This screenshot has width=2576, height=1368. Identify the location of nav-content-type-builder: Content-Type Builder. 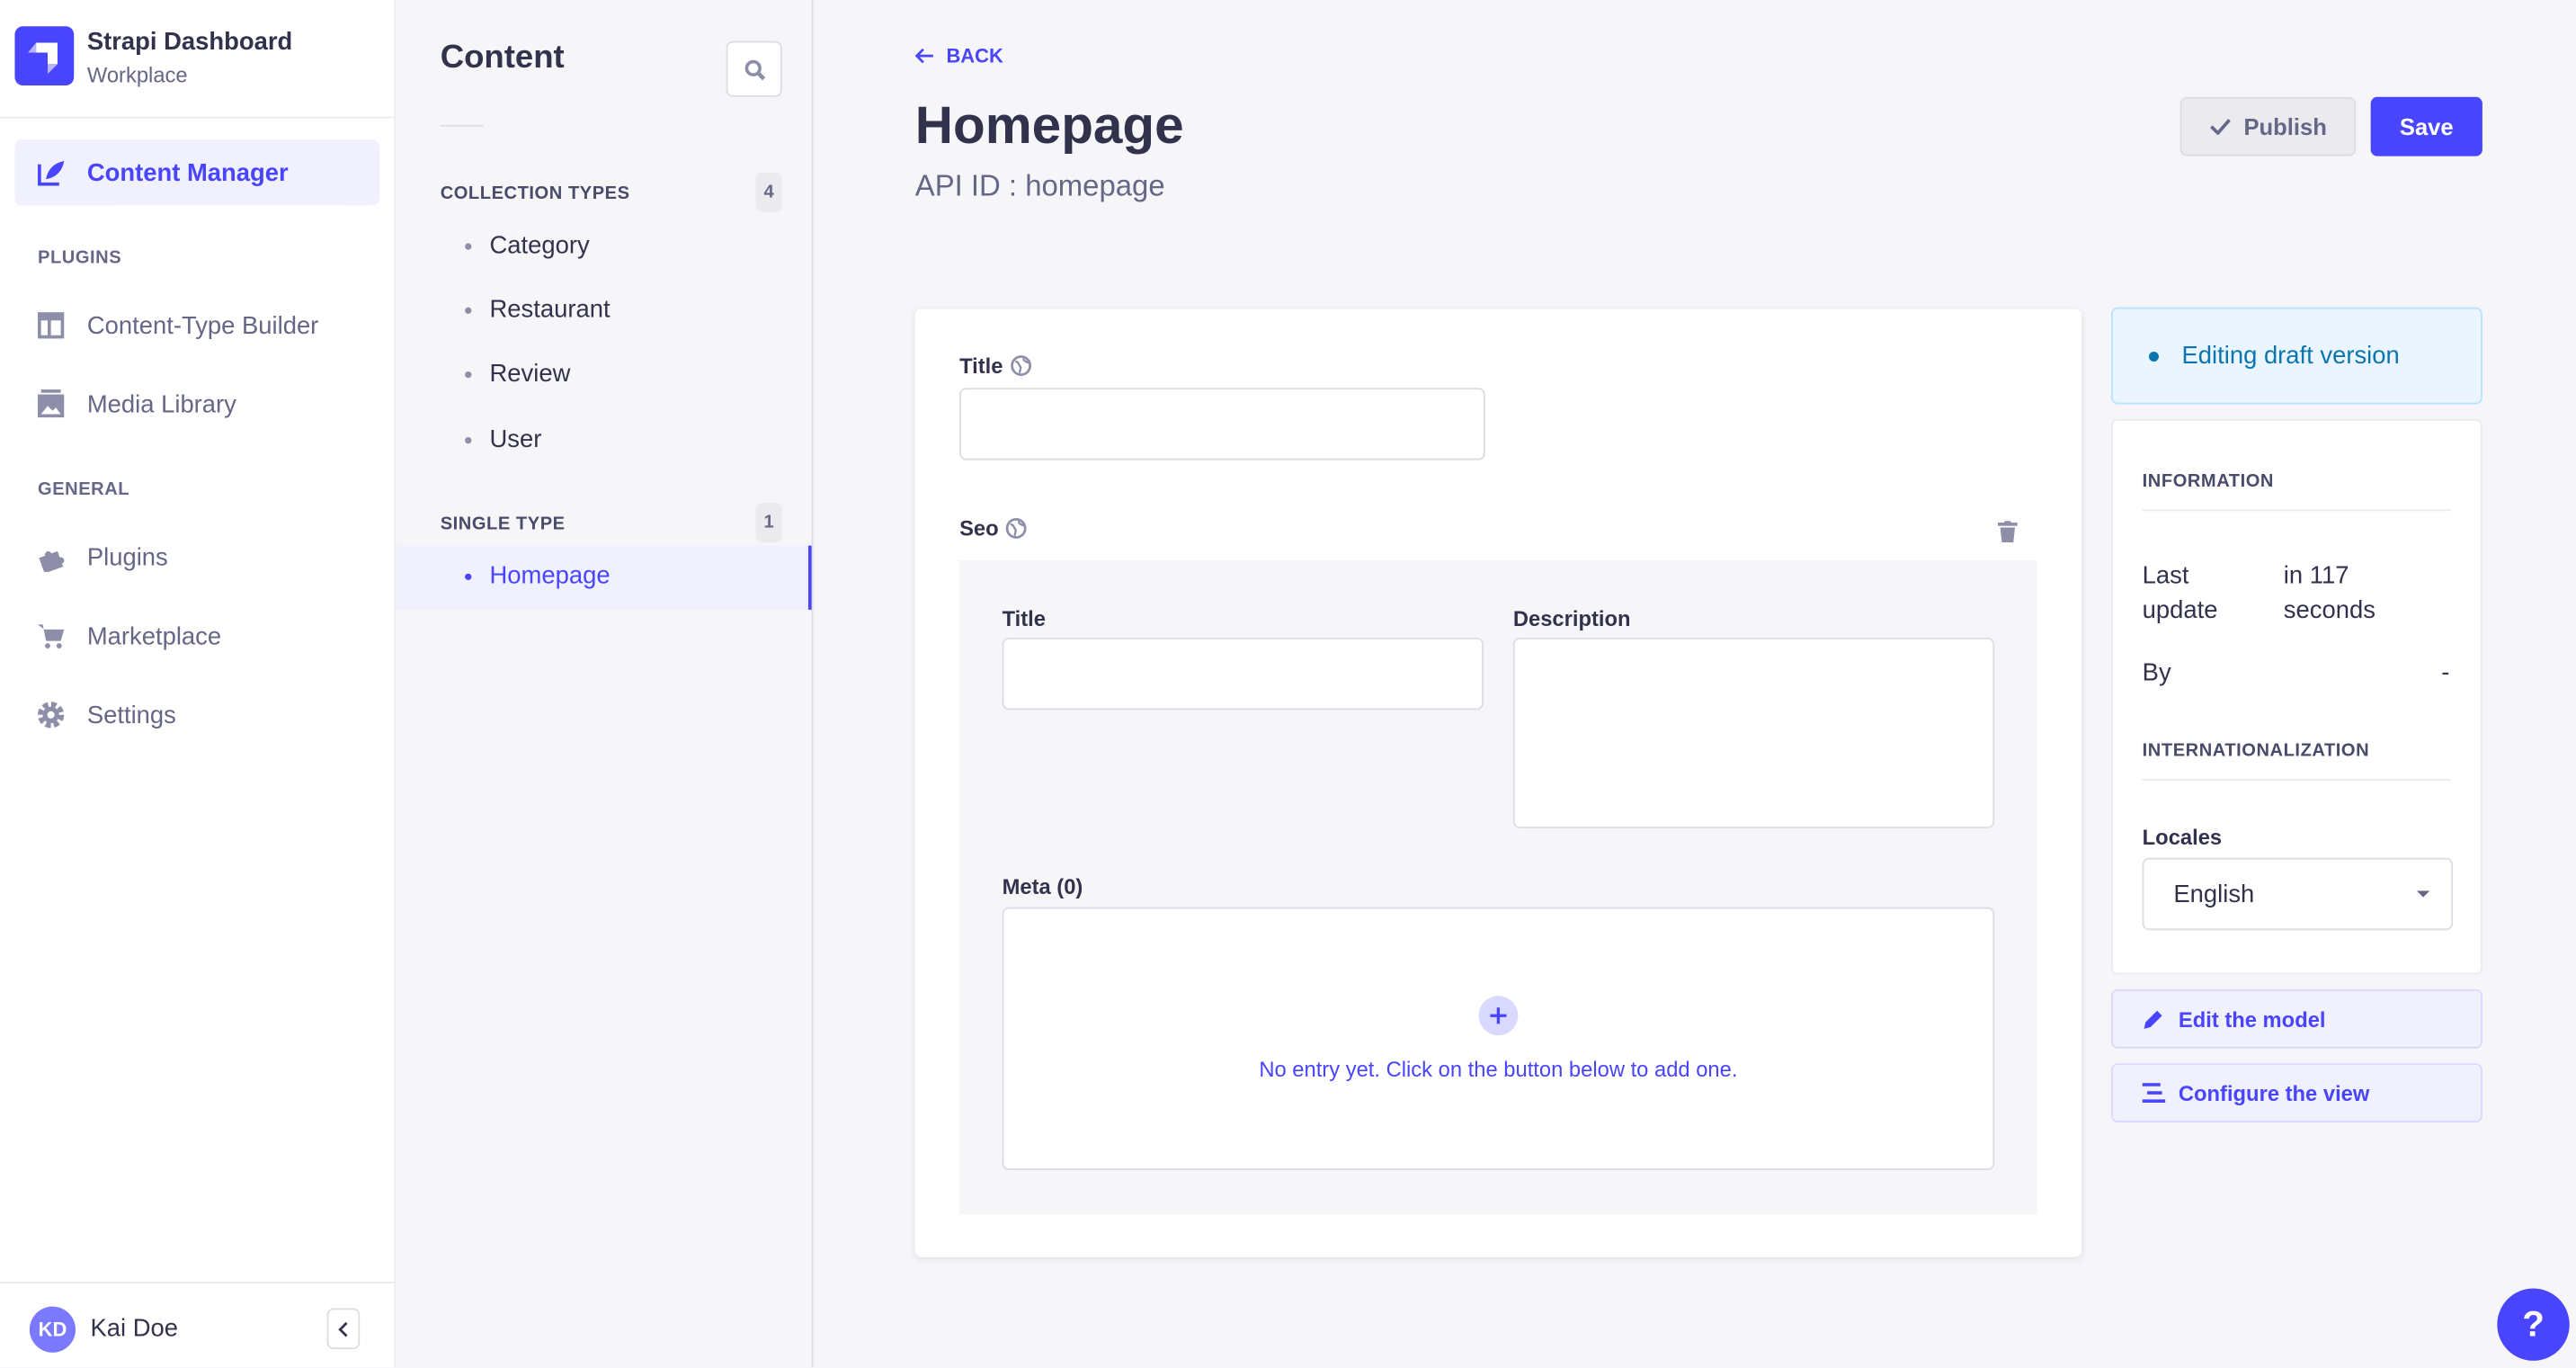
(197, 325).